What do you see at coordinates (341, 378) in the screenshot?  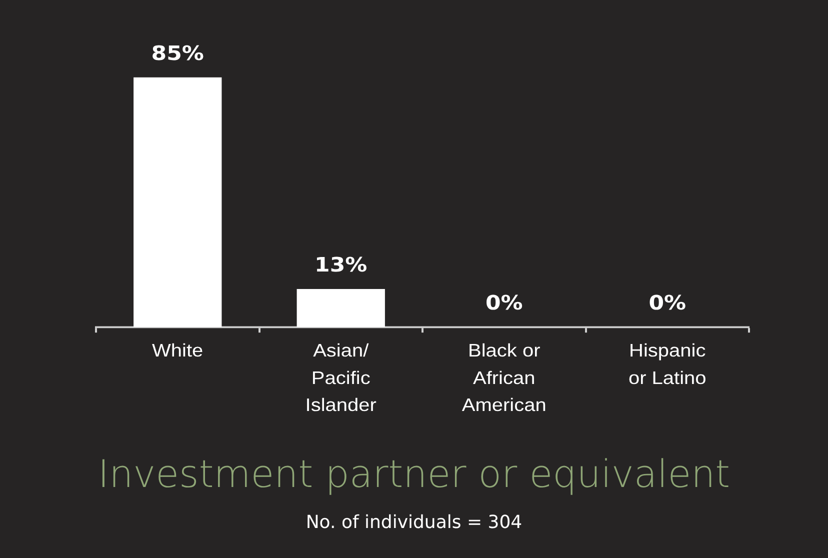 I see `x-tick-label: Asian/ Pacific Islander` at bounding box center [341, 378].